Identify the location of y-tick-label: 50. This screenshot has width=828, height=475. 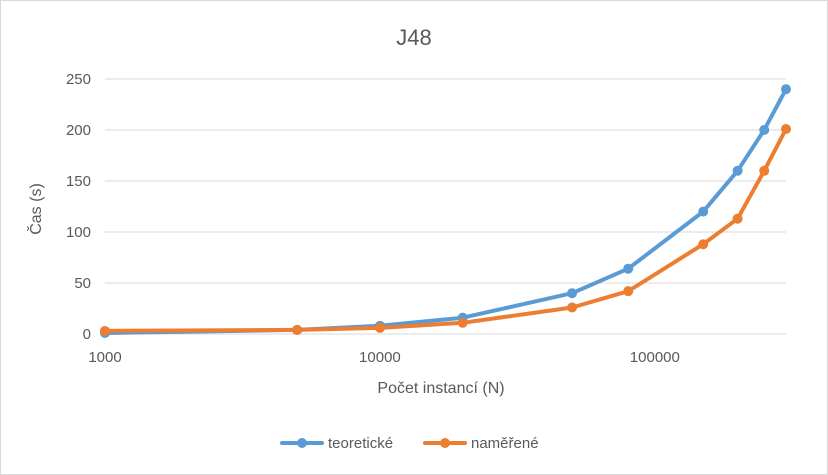
(82, 283).